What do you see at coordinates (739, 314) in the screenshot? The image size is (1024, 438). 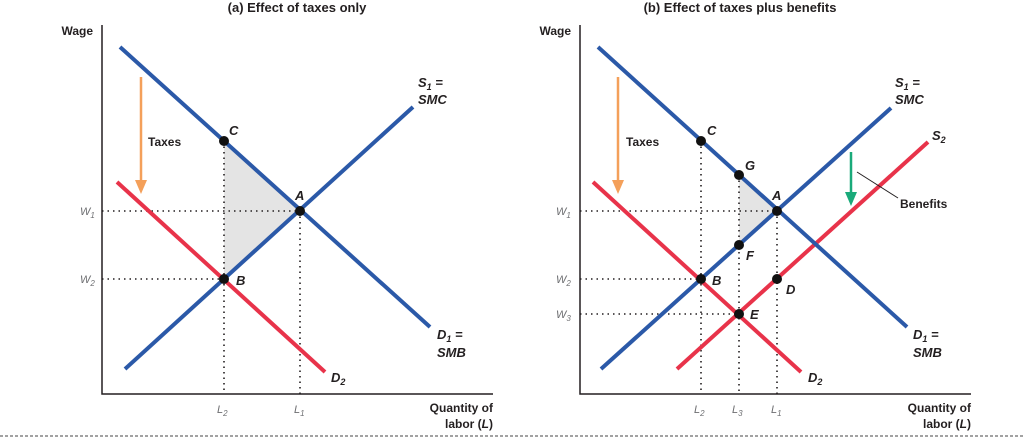 I see `point-e` at bounding box center [739, 314].